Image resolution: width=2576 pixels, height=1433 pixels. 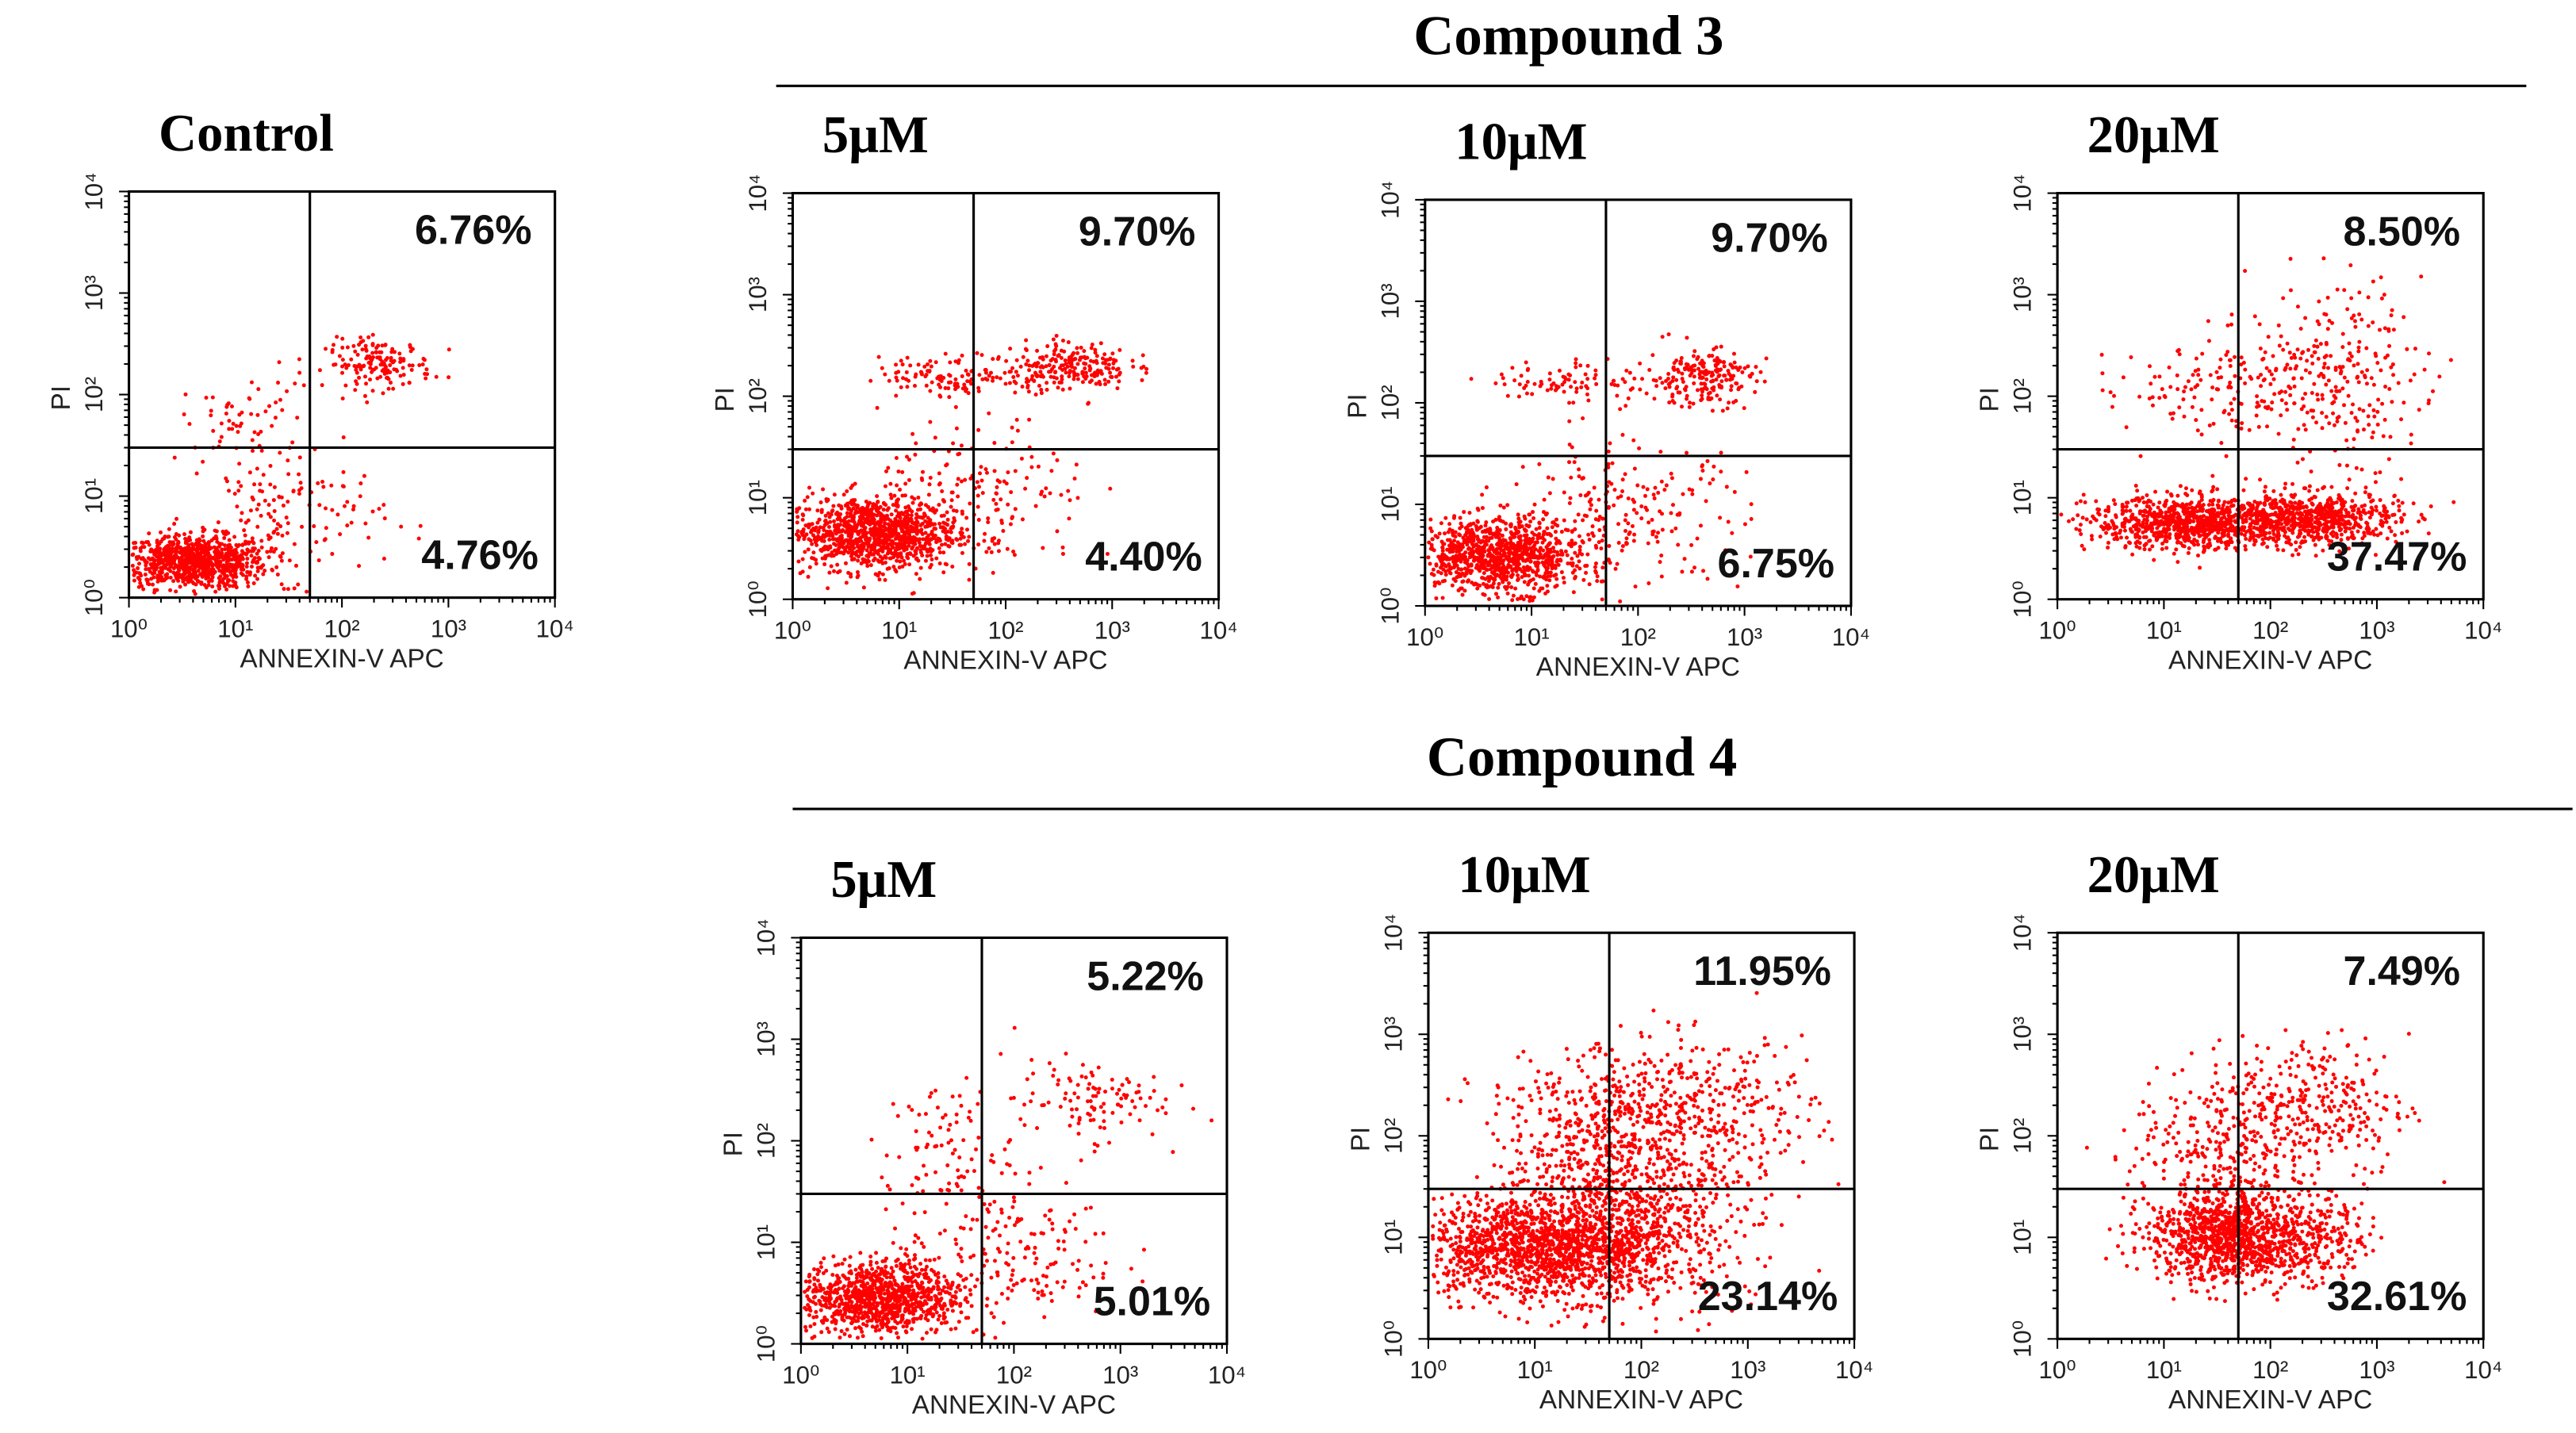 I want to click on y-tick-label: 10⁴, so click(x=758, y=193).